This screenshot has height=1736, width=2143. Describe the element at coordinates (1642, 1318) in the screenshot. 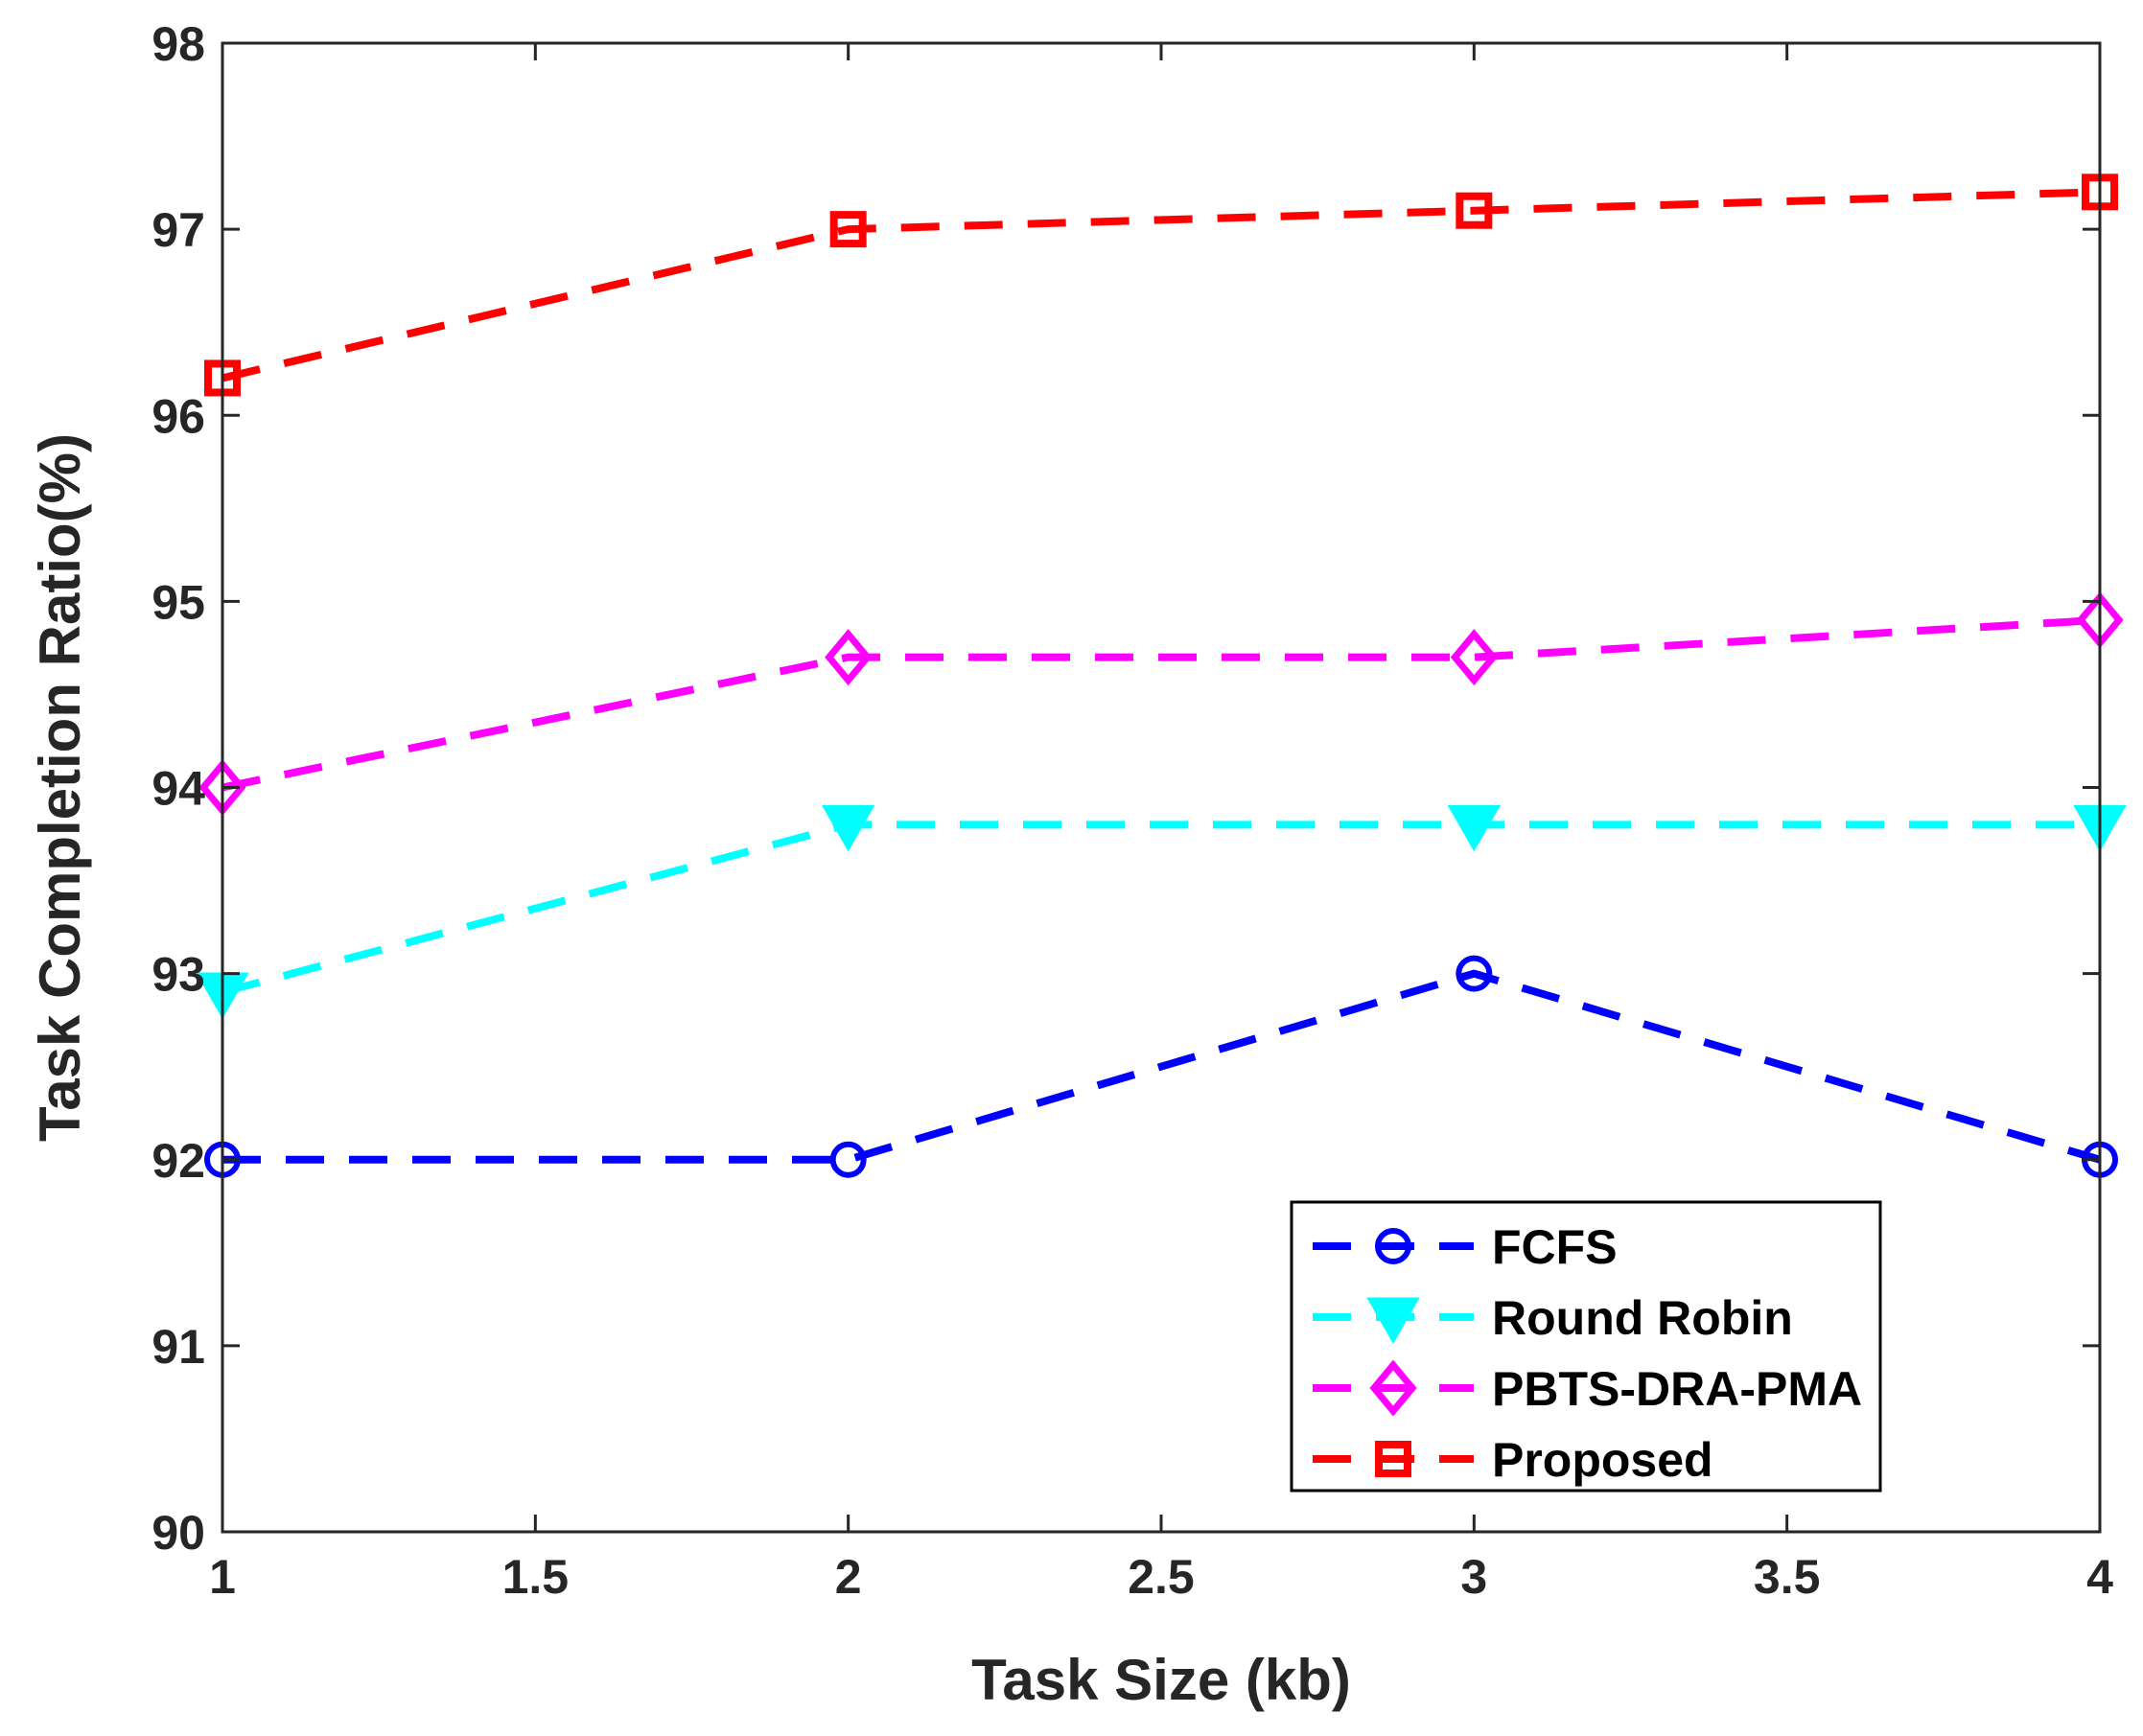

I see `legend-label-round-robin: Round Robin` at that location.